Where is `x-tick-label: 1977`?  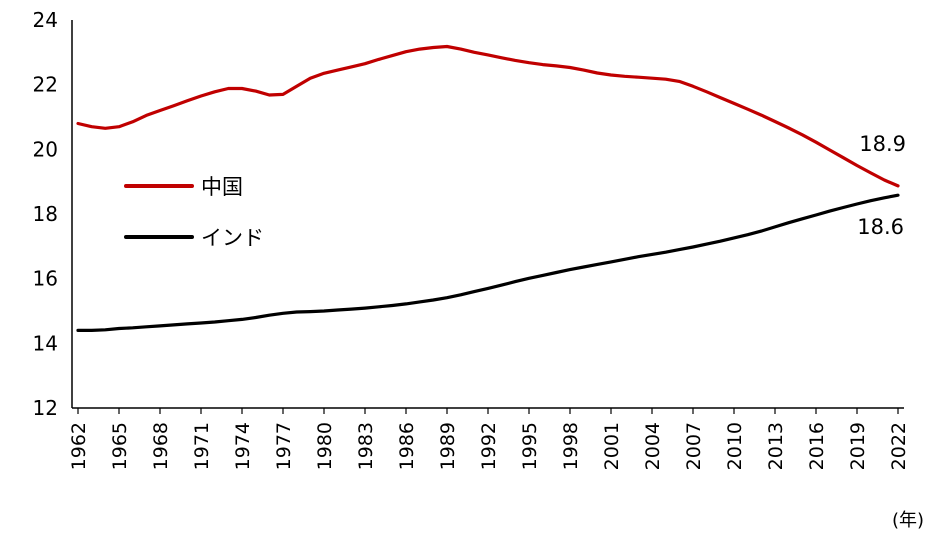 x-tick-label: 1977 is located at coordinates (284, 446).